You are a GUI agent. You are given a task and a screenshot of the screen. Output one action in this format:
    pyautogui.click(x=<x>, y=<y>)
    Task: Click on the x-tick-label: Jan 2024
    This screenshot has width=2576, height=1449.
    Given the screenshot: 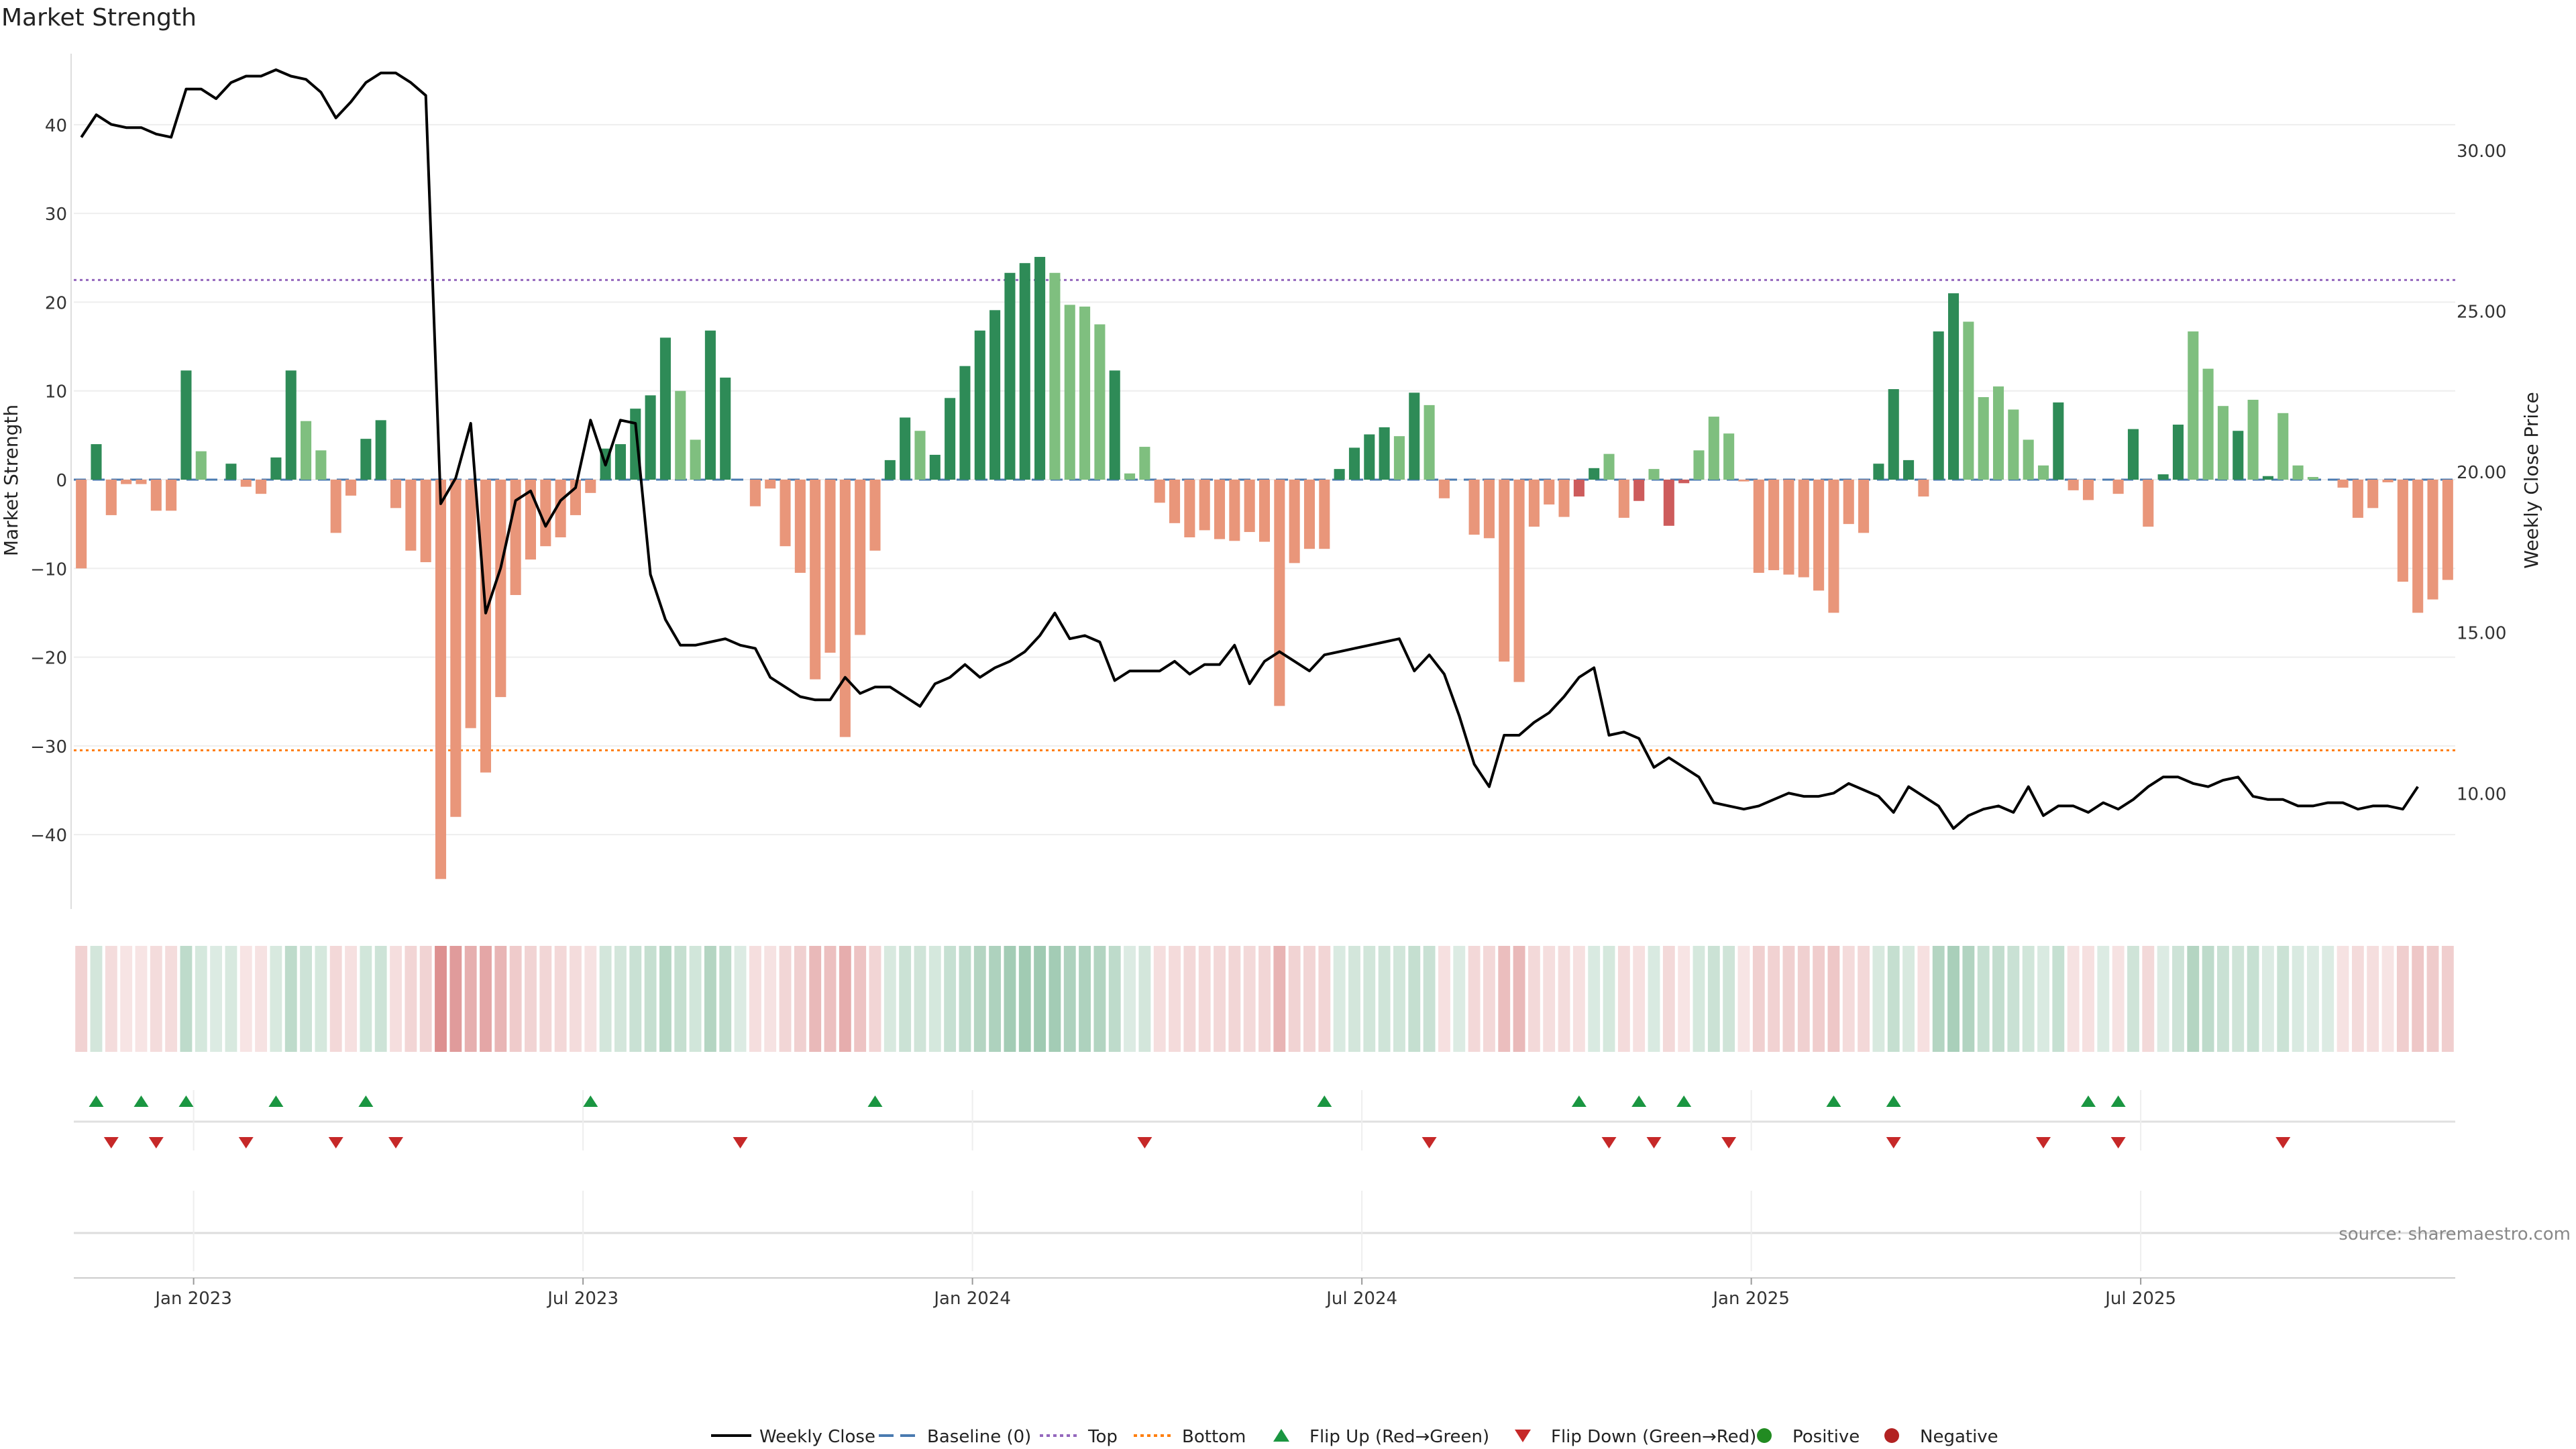 What is the action you would take?
    pyautogui.click(x=971, y=1299)
    